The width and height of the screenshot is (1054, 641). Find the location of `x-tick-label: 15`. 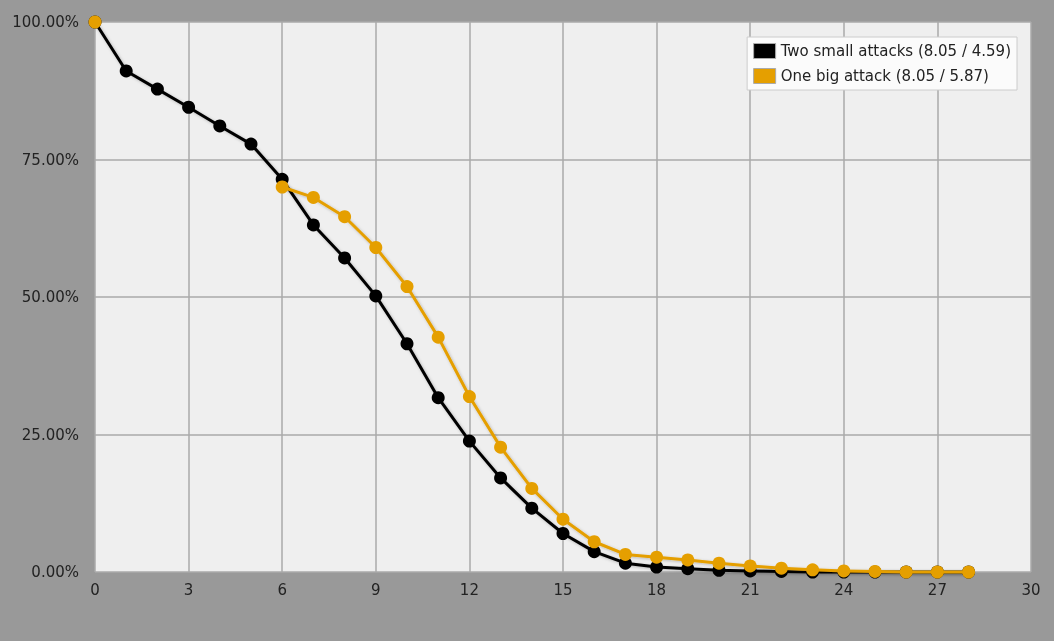

x-tick-label: 15 is located at coordinates (563, 589).